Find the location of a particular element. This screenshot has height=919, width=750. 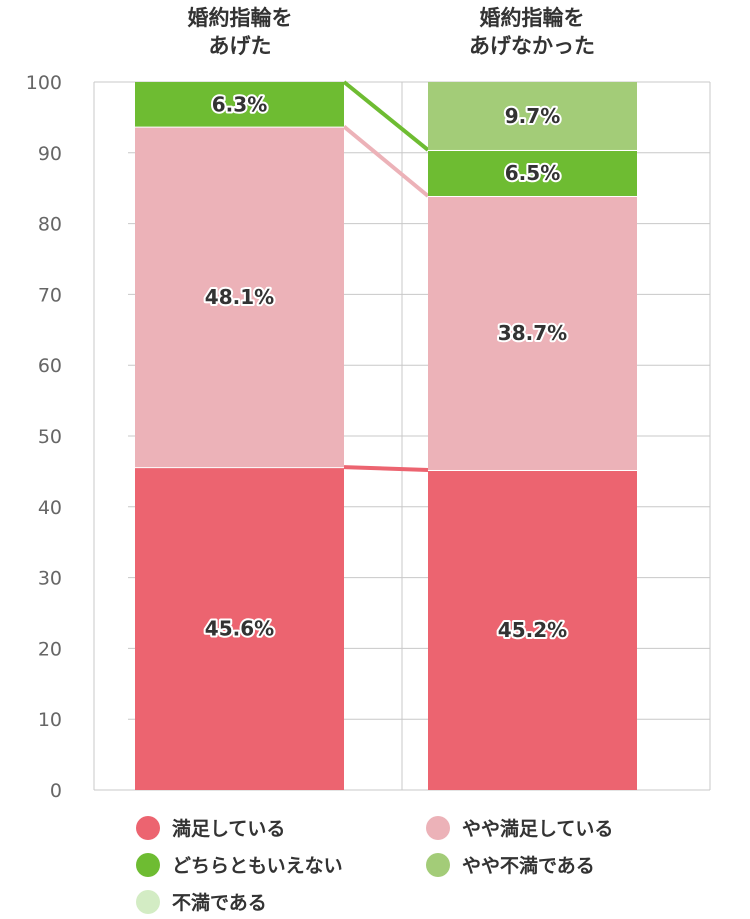

data-label: 9.7% is located at coordinates (532, 116).